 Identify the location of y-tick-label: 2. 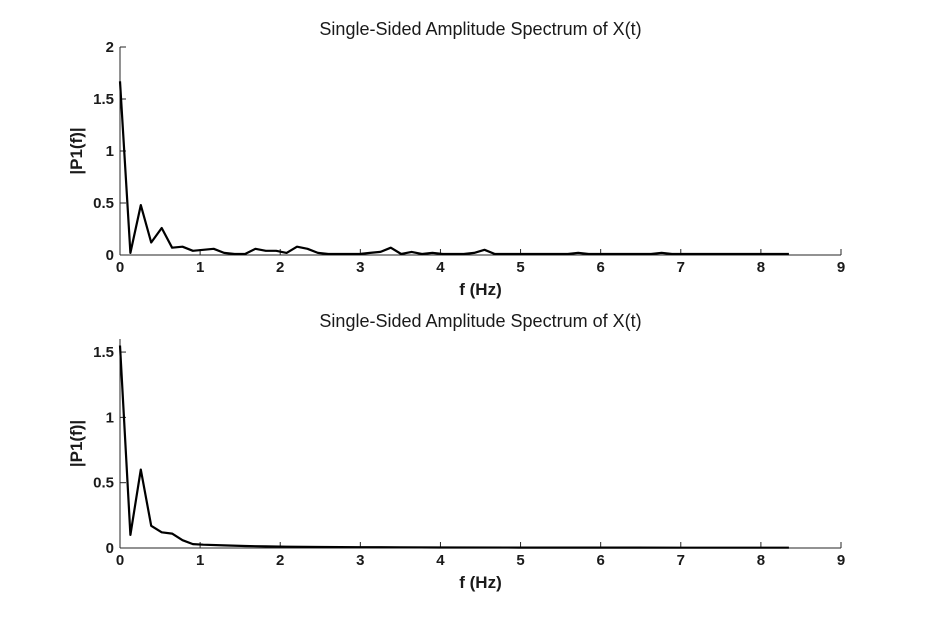
(110, 47).